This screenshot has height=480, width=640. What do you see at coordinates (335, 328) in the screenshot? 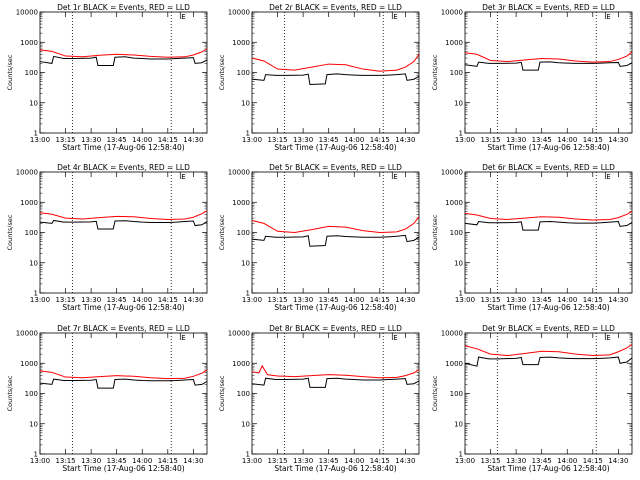
I see `panel-title: Det 8r BLACK = Events, RED = LLD` at bounding box center [335, 328].